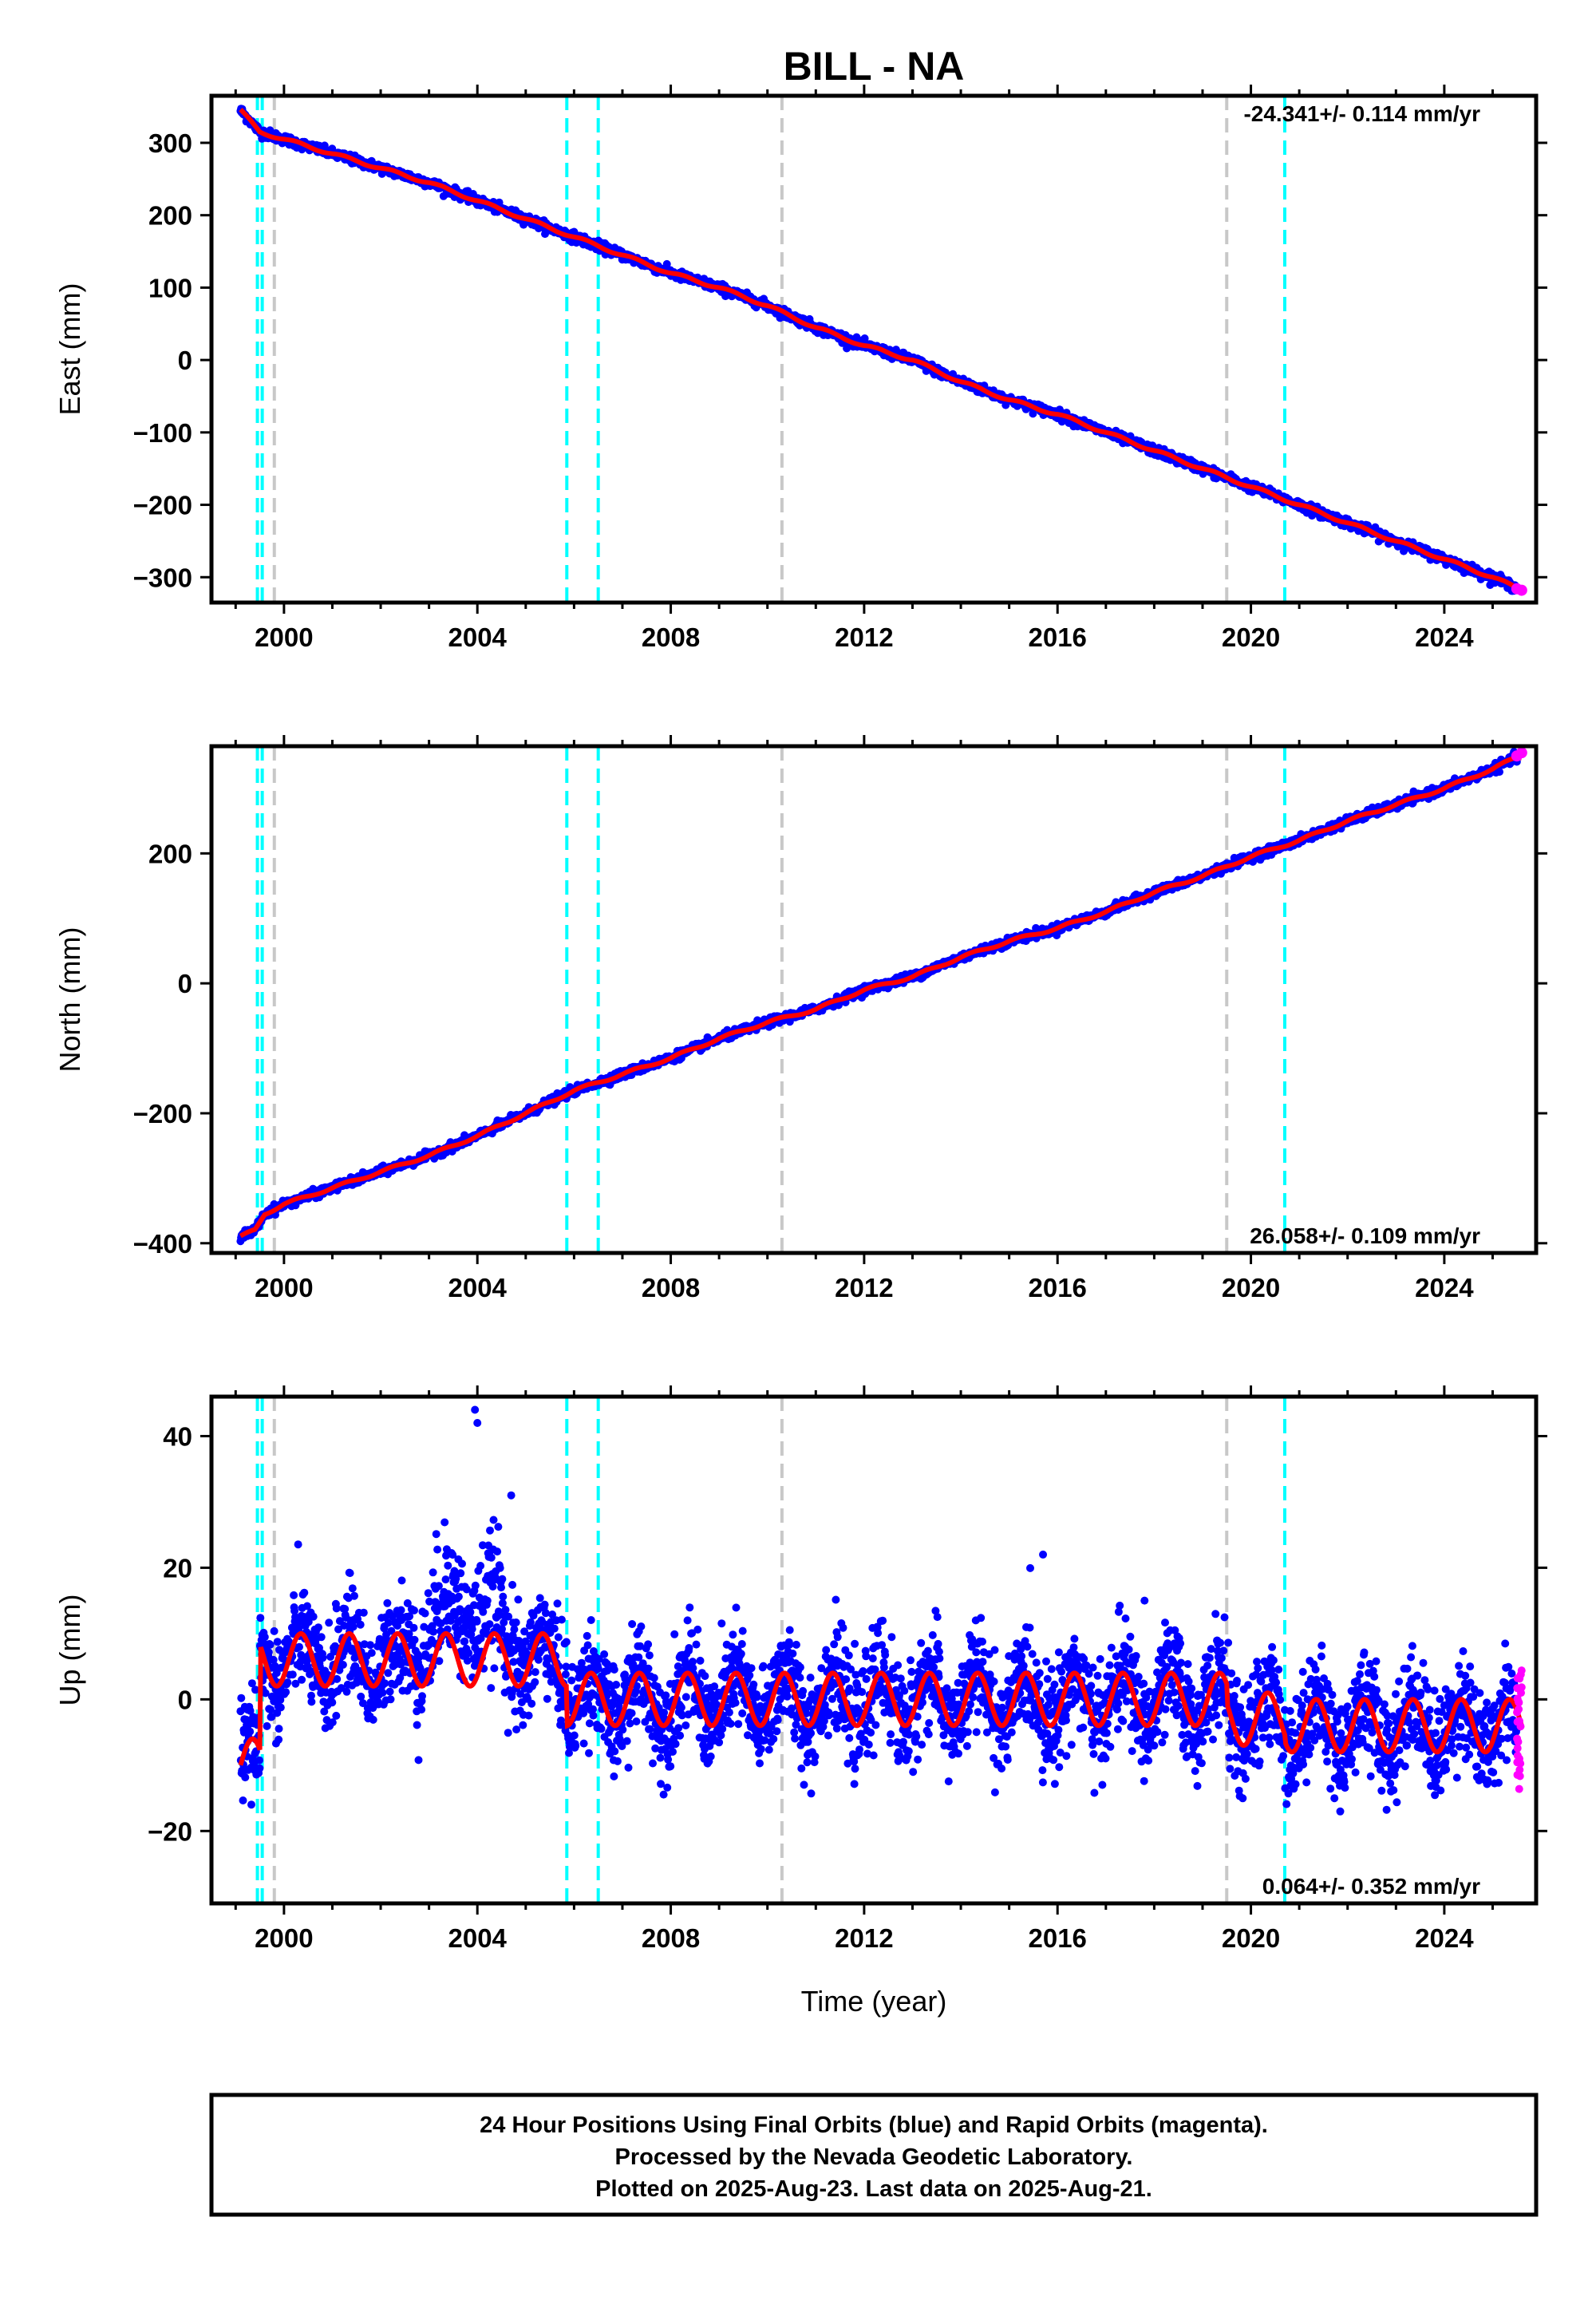 The width and height of the screenshot is (1596, 2316). Describe the element at coordinates (1361, 113) in the screenshot. I see `rate-label: -24.341+/- 0.114 mm/yr` at that location.